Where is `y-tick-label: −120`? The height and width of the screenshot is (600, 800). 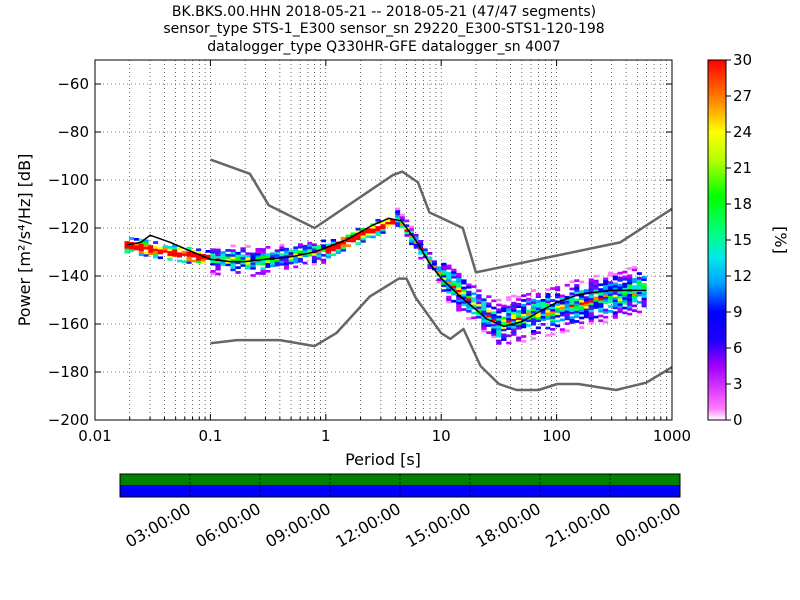
y-tick-label: −120 is located at coordinates (68, 228).